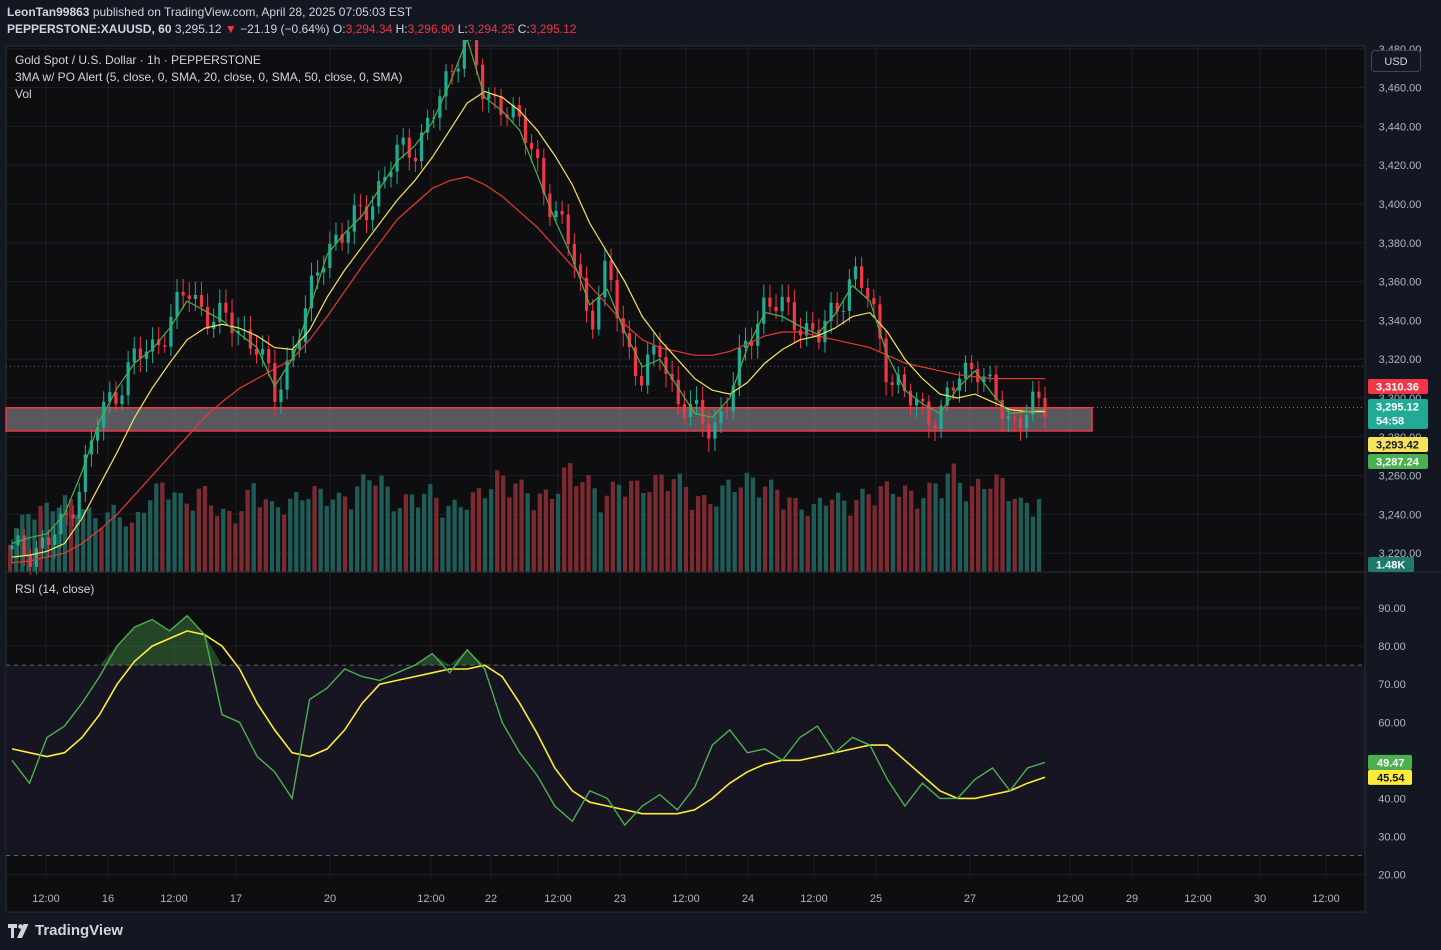  I want to click on tradingview-logo: TradingView, so click(65, 930).